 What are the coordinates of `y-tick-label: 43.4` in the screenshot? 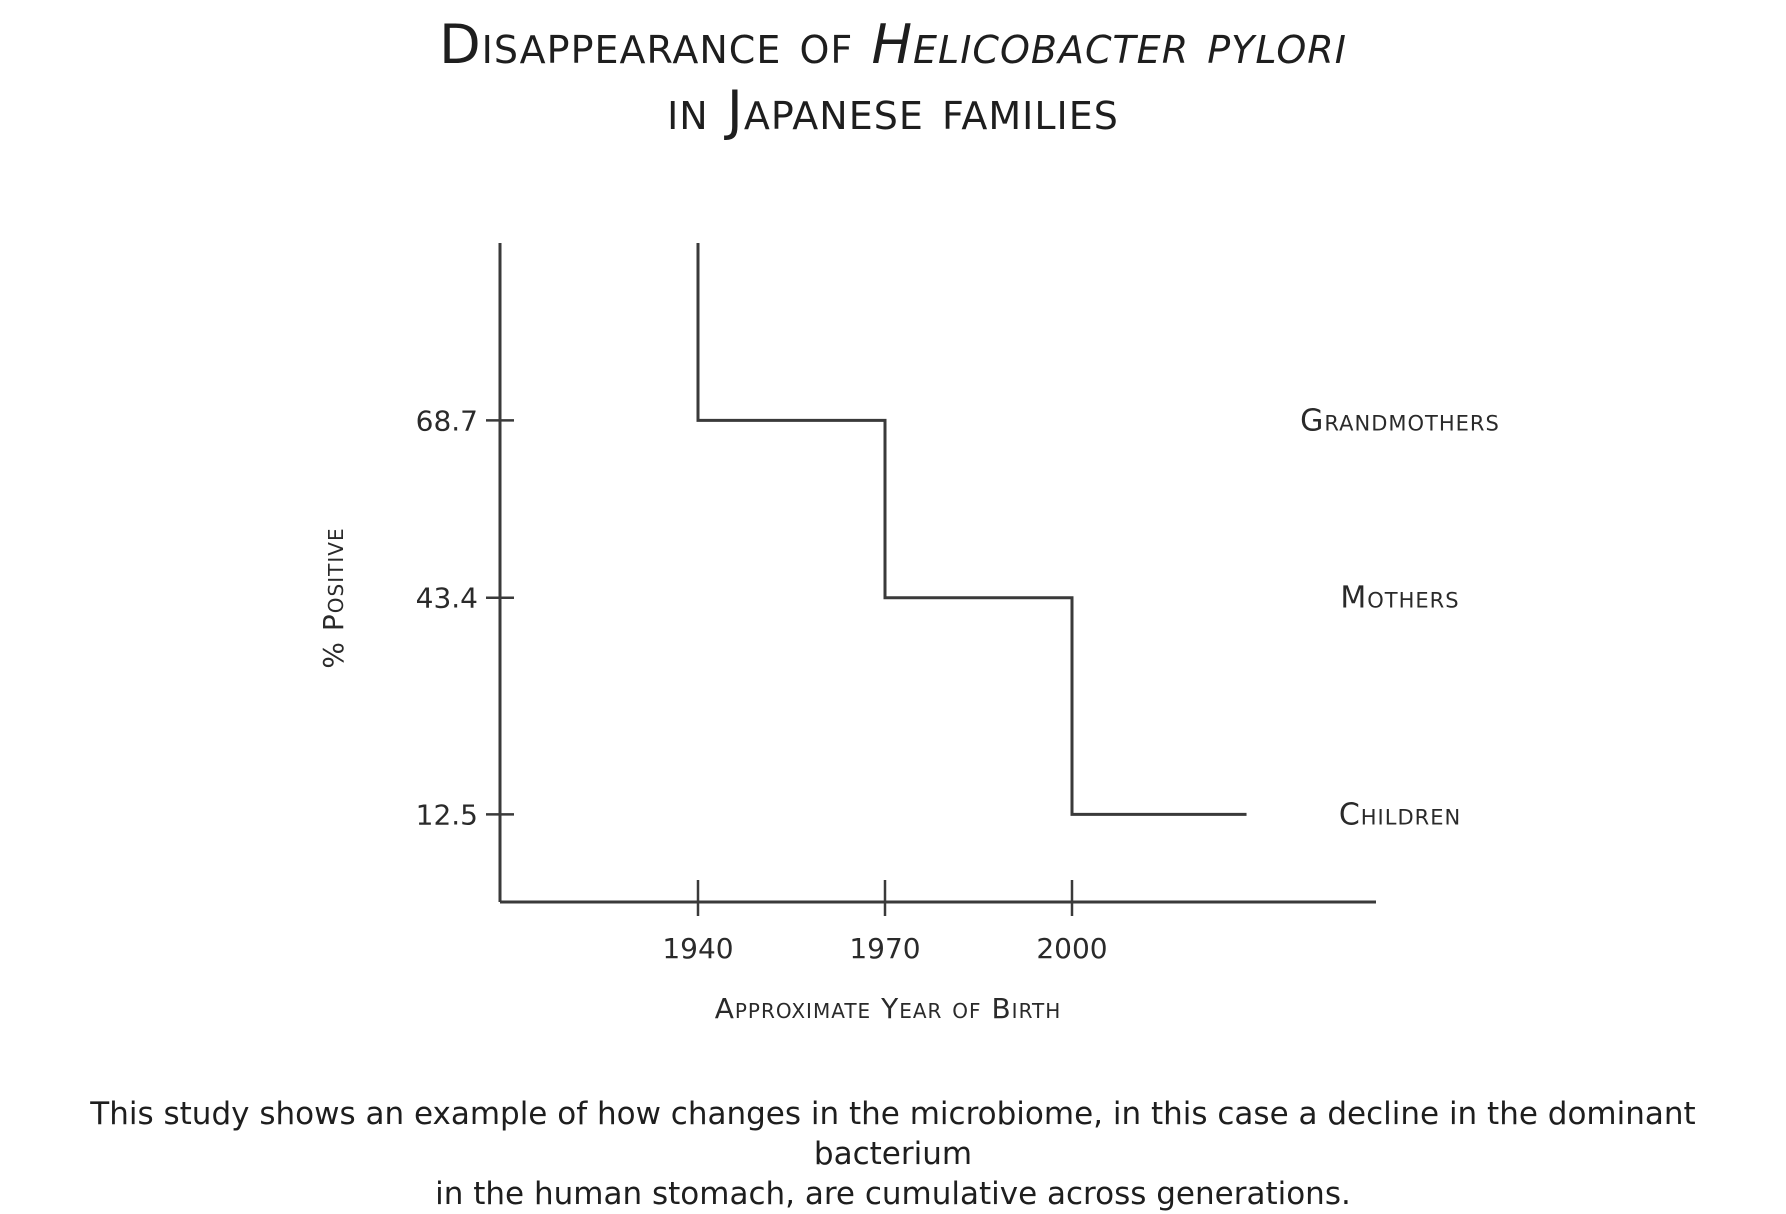 It's located at (447, 598).